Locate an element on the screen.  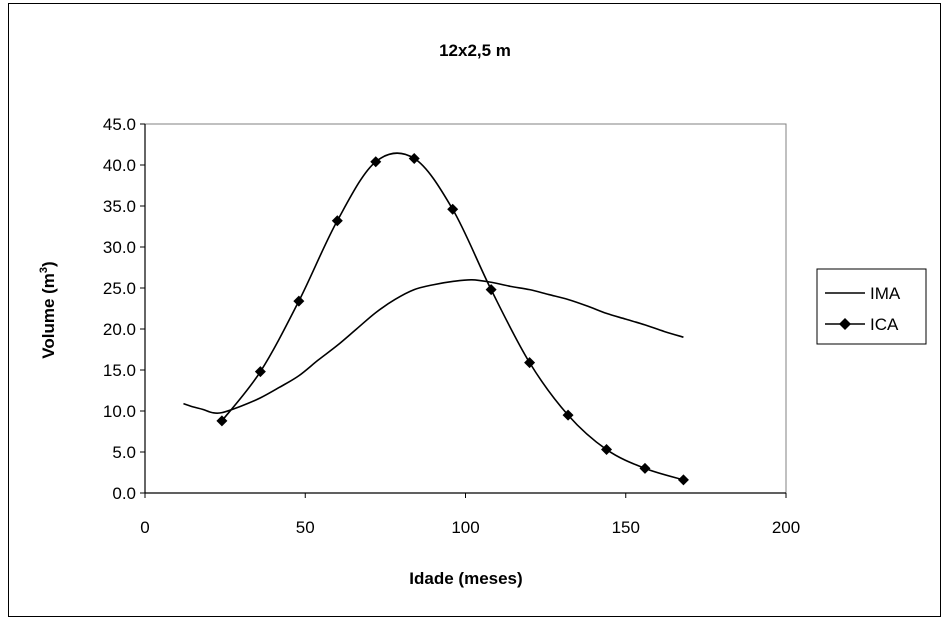
y-axis-title-main: Volume (m is located at coordinates (48, 316).